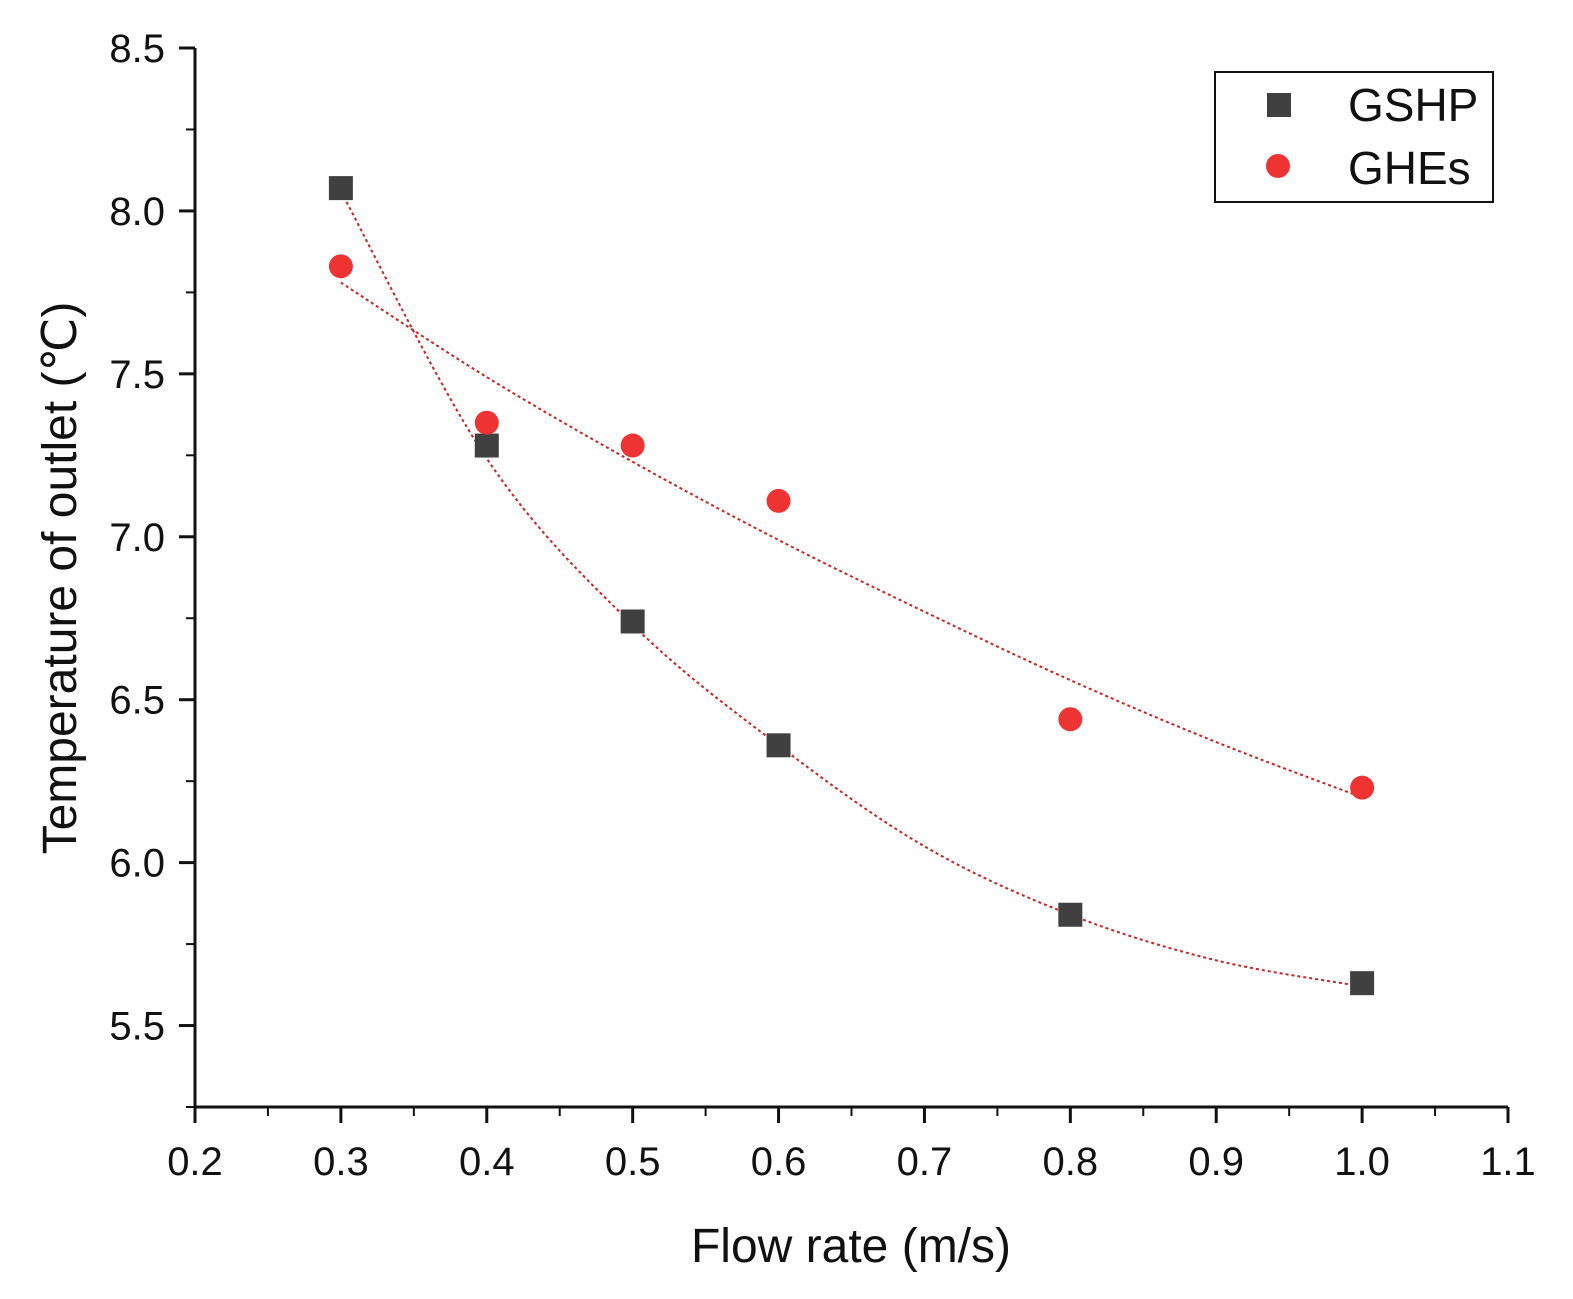 The height and width of the screenshot is (1299, 1573). Describe the element at coordinates (341, 1162) in the screenshot. I see `x-tick-label: 0.3` at that location.